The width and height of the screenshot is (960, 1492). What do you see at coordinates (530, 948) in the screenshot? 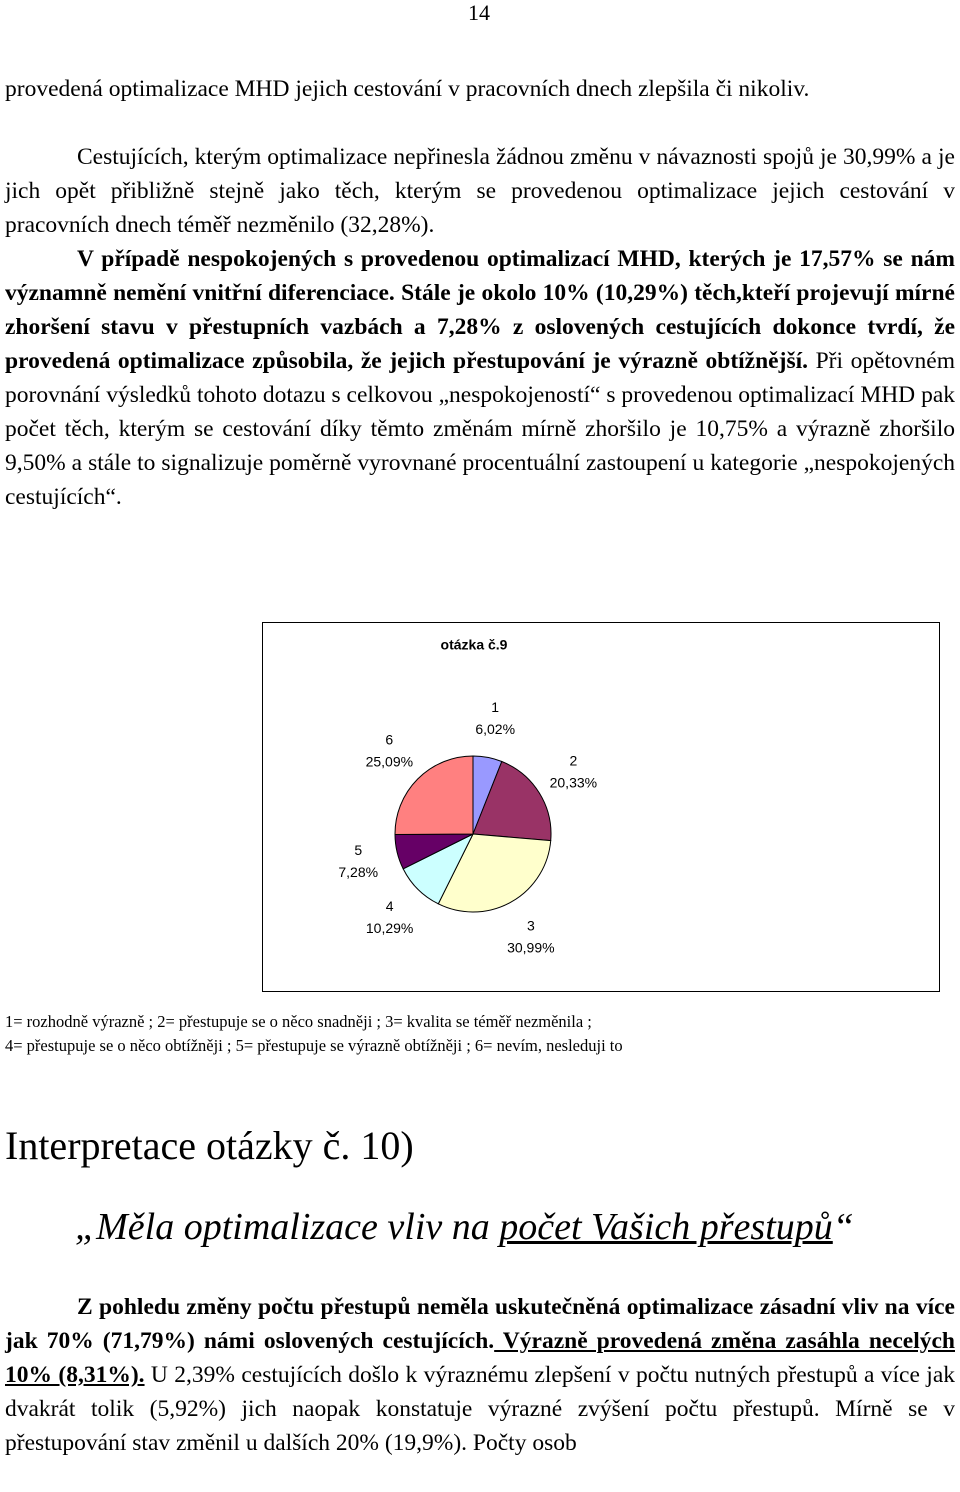
I see `slice-label: 30,99%` at bounding box center [530, 948].